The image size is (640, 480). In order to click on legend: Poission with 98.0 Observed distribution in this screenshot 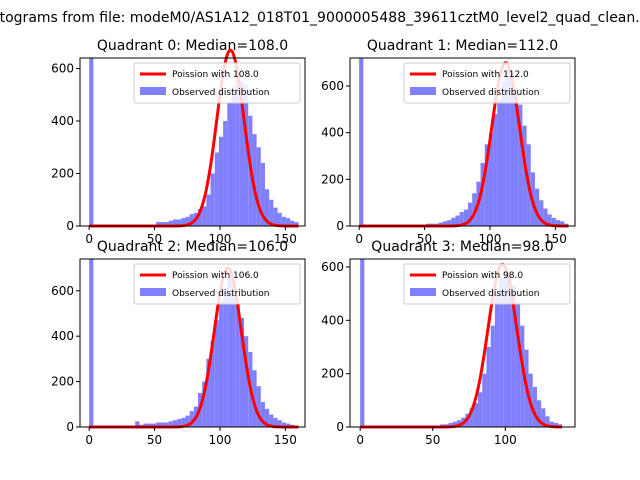, I will do `click(487, 284)`.